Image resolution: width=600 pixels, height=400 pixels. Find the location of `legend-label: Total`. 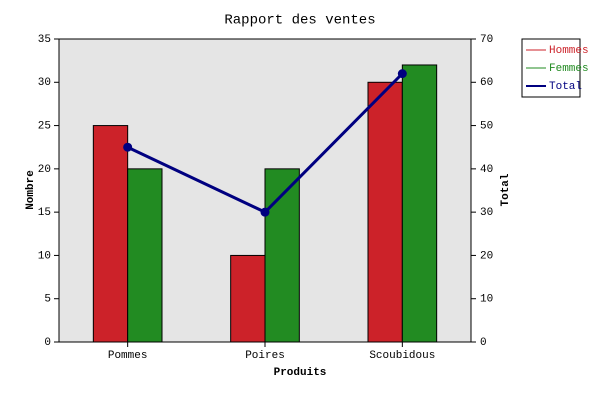

legend-label: Total is located at coordinates (565, 87).